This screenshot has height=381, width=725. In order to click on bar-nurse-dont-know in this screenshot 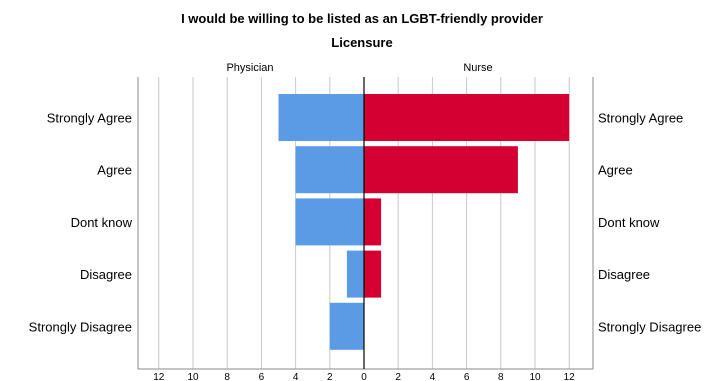, I will do `click(373, 222)`.